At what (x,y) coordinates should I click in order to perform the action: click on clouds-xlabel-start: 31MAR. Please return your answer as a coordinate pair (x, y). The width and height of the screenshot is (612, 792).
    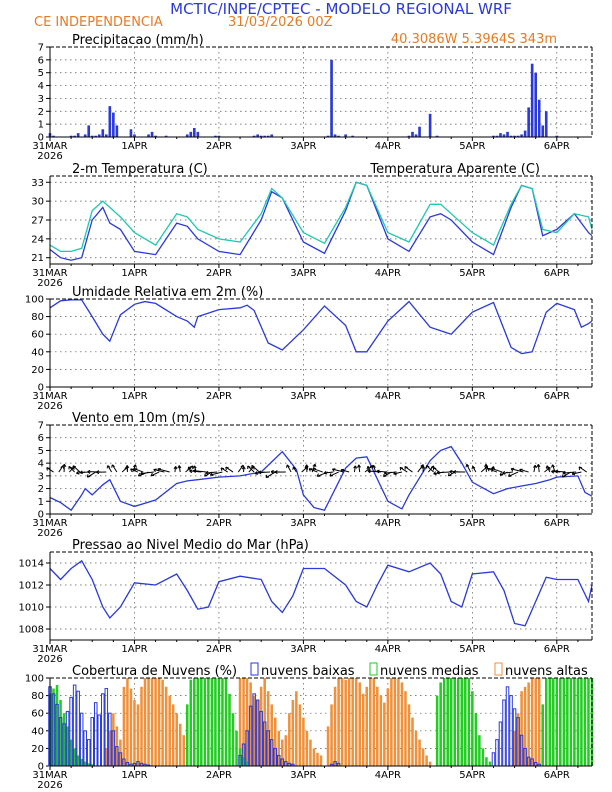
    Looking at the image, I should click on (49, 775).